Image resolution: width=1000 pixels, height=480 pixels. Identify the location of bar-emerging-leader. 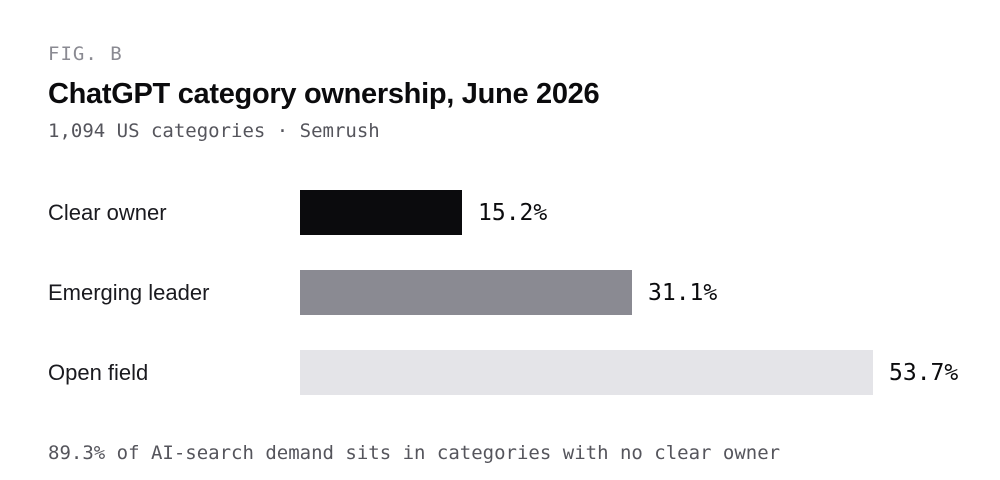
(466, 292).